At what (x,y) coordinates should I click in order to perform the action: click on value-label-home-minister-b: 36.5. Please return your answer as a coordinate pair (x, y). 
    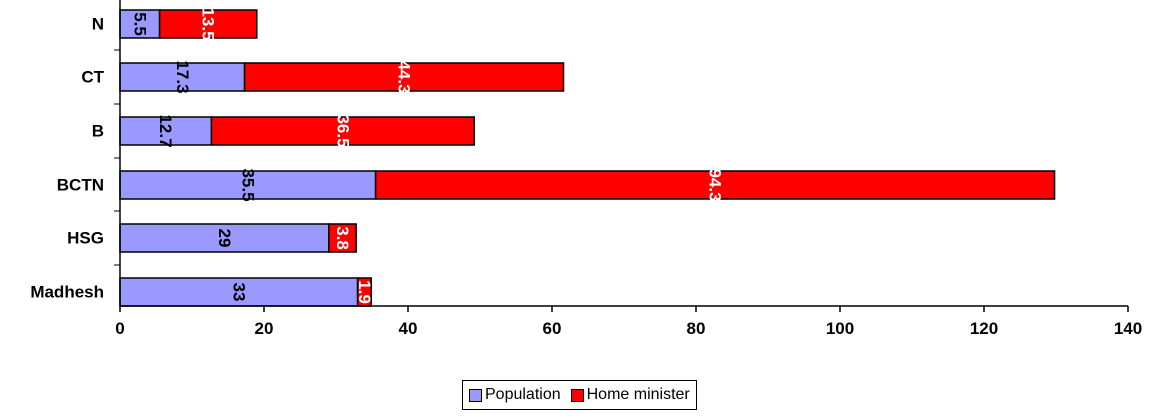
    Looking at the image, I should click on (342, 130).